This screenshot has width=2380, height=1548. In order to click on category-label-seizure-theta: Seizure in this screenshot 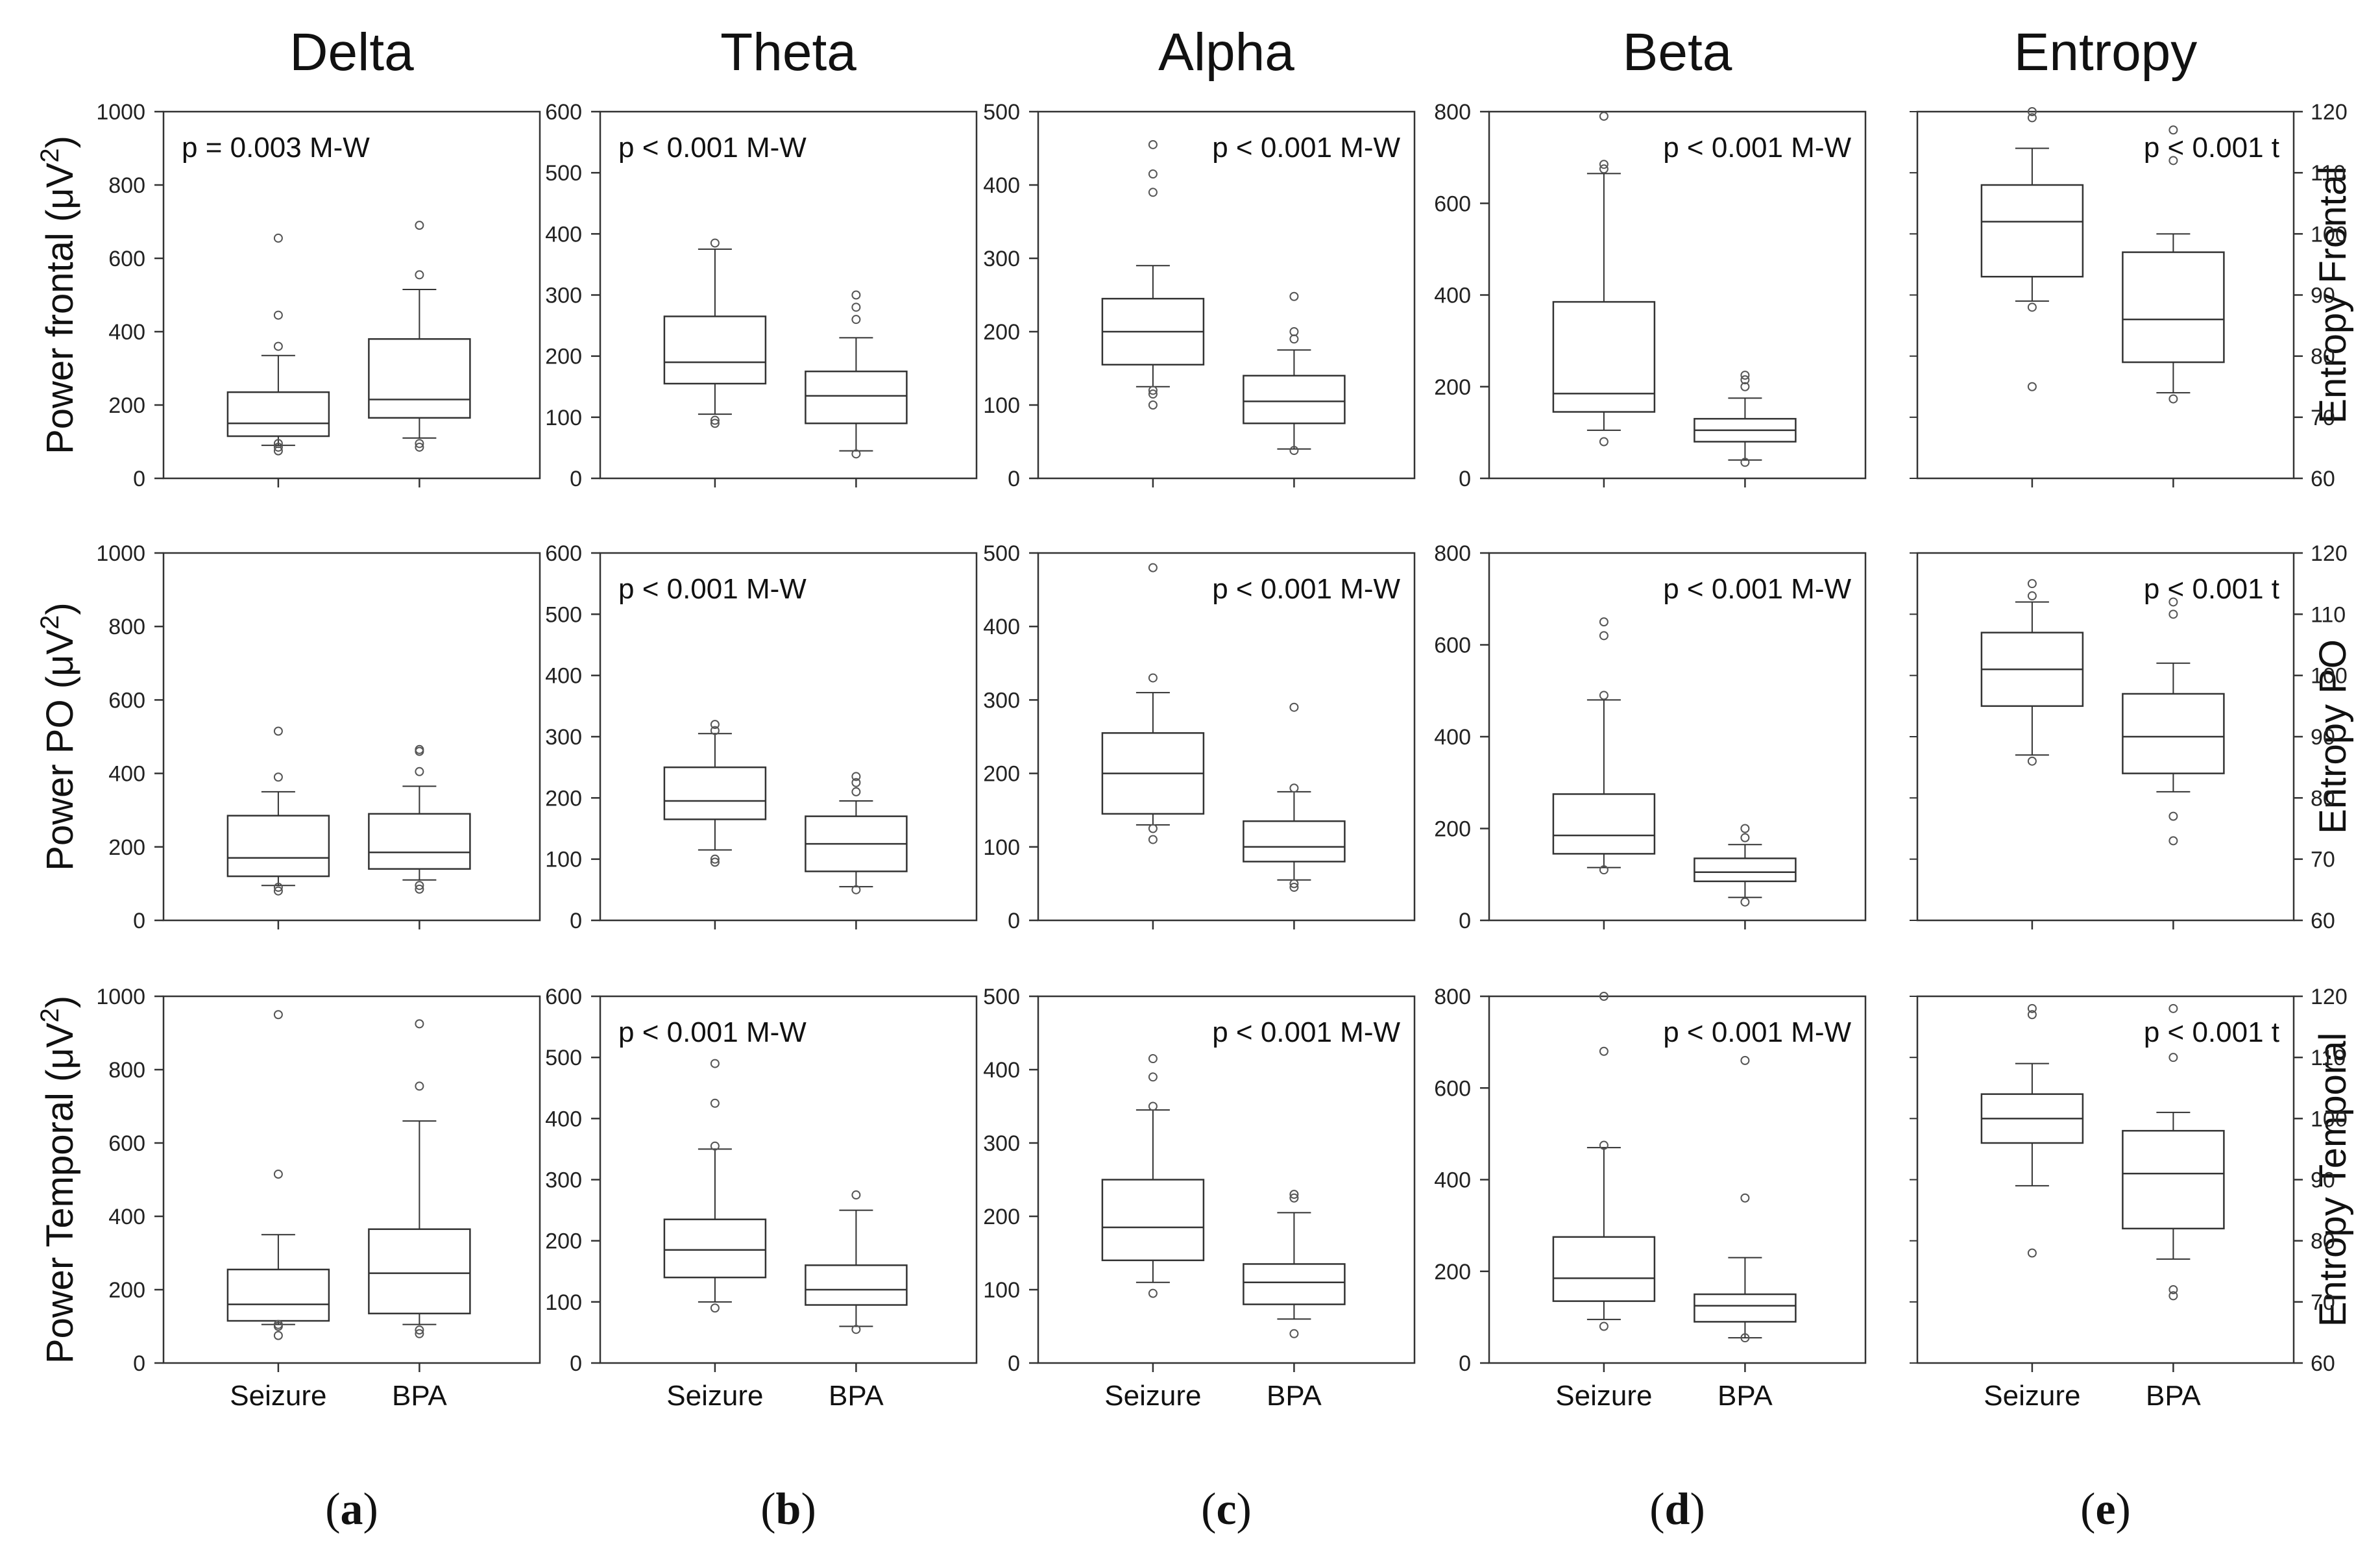, I will do `click(714, 1396)`.